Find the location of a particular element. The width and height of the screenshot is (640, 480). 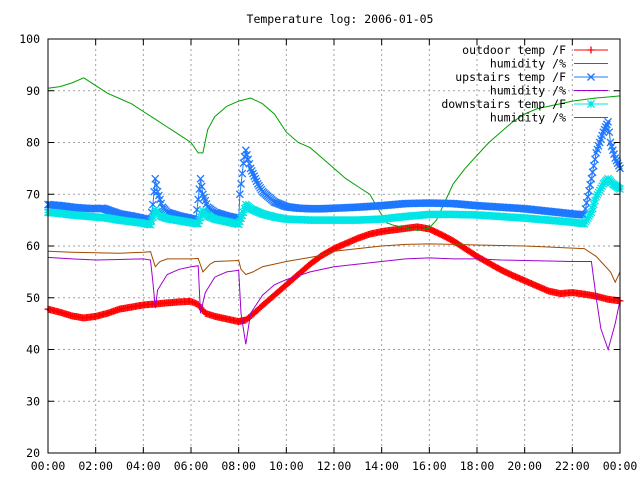

chart-title: Temperature log: 2006-01-05 is located at coordinates (340, 19).